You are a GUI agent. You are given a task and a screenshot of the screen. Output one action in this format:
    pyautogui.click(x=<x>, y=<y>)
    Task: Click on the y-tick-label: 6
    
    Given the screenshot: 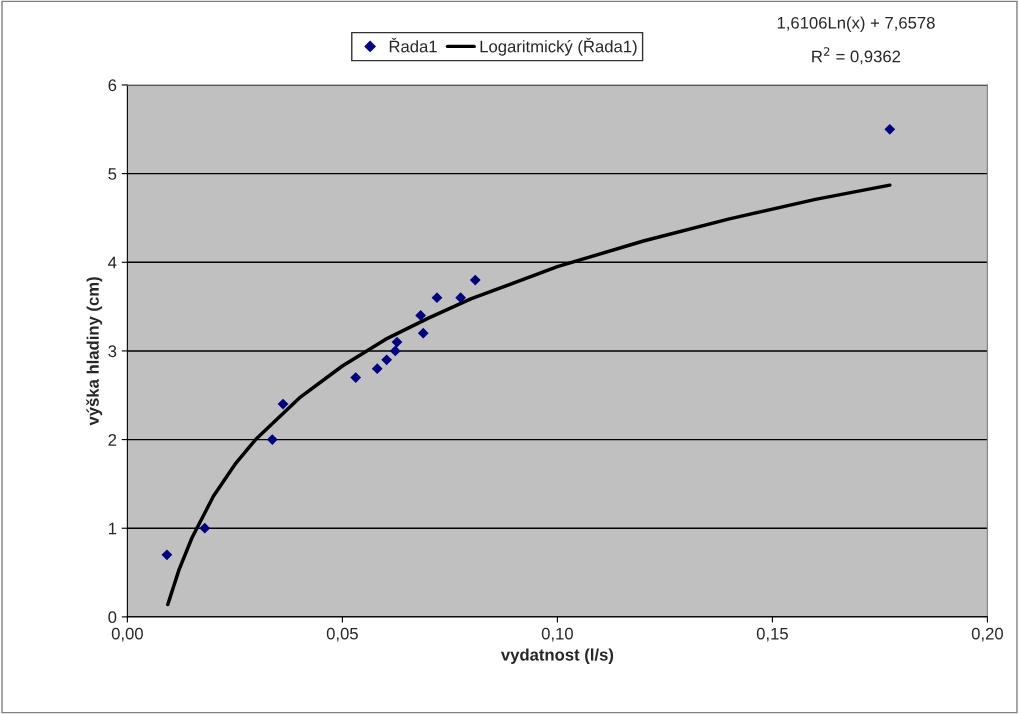 What is the action you would take?
    pyautogui.click(x=112, y=85)
    